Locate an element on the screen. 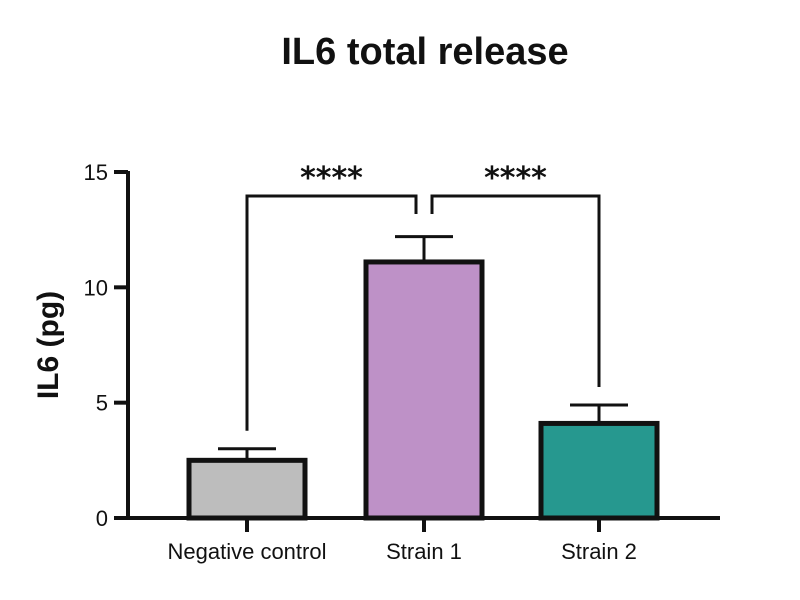 The width and height of the screenshot is (800, 600). y-tick-label: 15 is located at coordinates (96, 172).